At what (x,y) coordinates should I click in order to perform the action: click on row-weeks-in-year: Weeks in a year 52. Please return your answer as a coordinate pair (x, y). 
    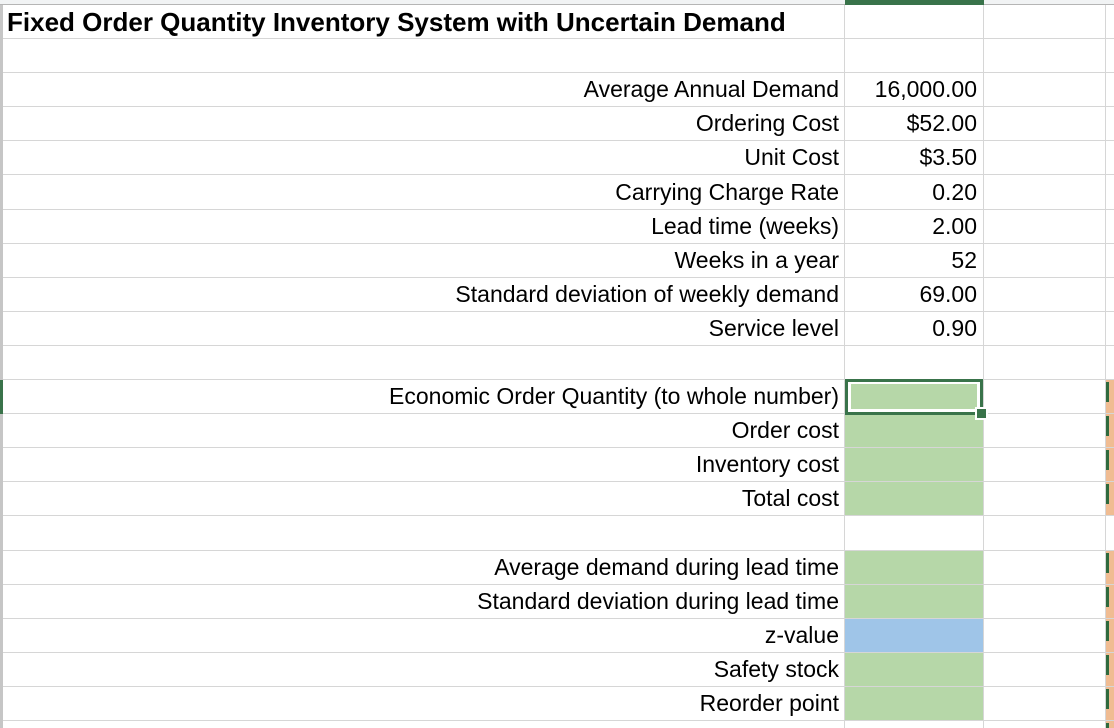
    Looking at the image, I should click on (557, 260).